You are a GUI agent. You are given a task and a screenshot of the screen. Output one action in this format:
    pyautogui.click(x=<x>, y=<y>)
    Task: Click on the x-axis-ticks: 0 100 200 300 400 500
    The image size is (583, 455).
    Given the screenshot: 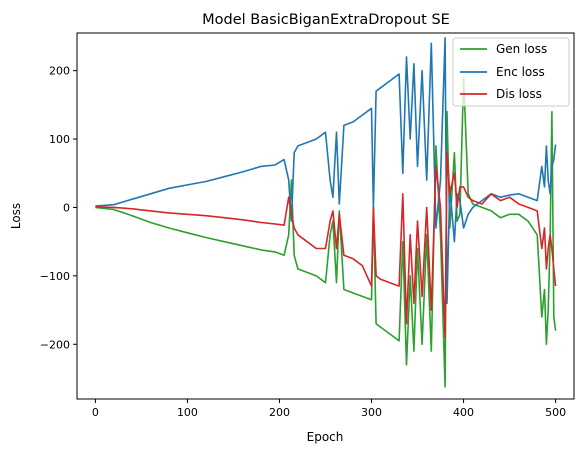 What is the action you would take?
    pyautogui.click(x=329, y=409)
    